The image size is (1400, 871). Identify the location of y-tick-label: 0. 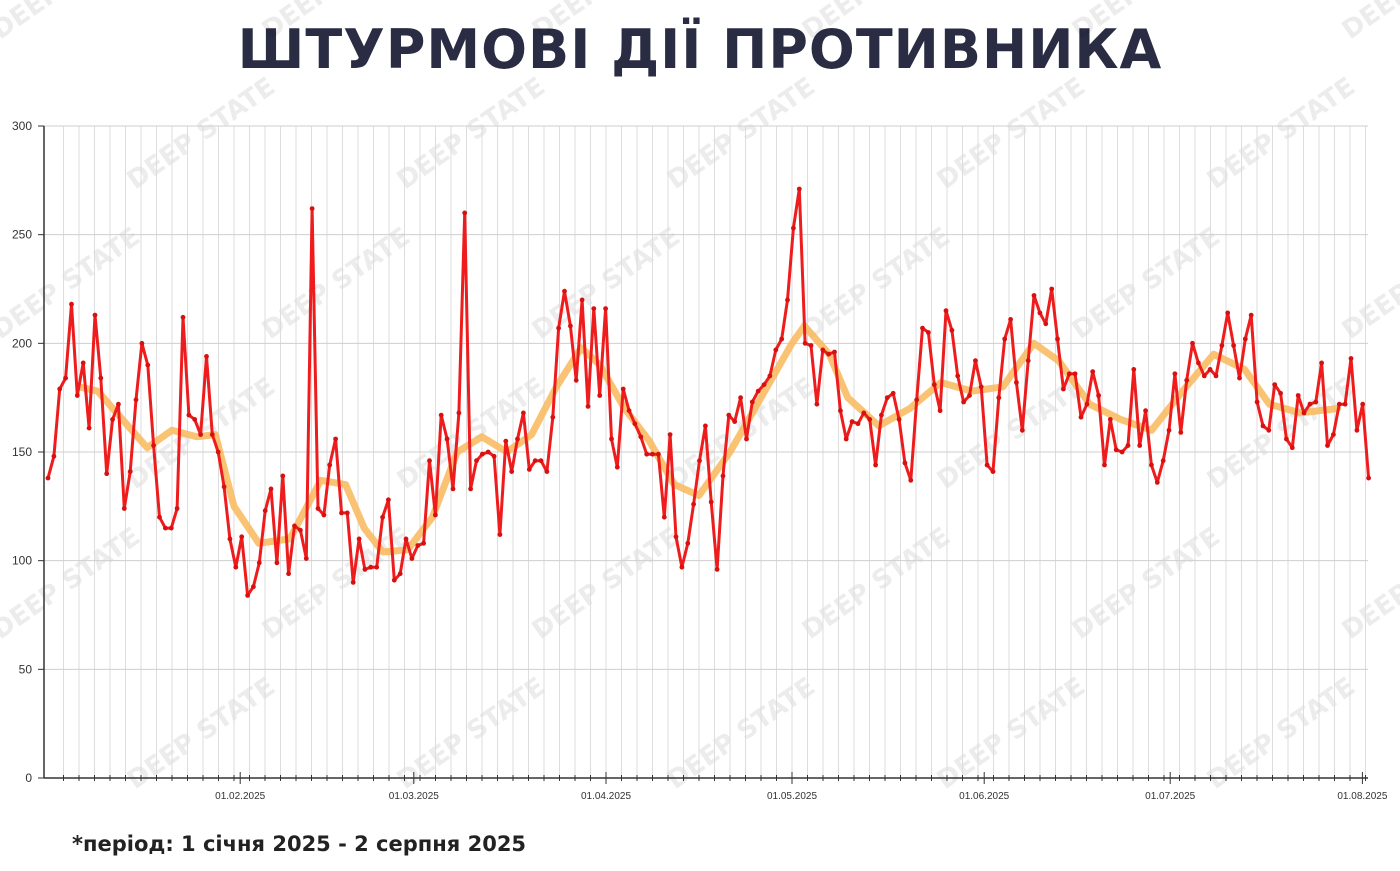
(28, 778).